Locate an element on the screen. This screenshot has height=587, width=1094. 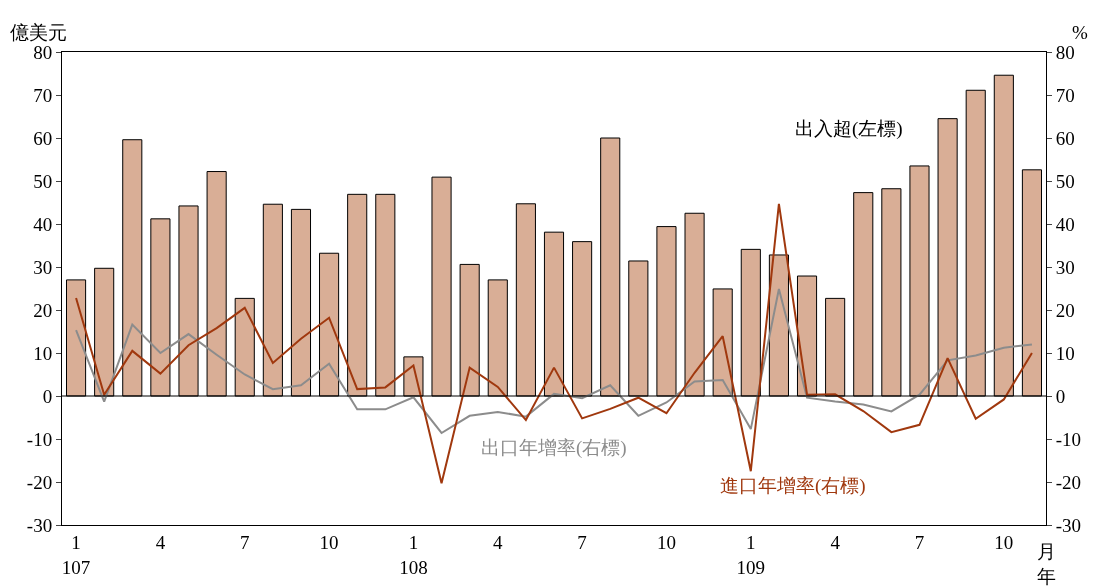
x-tick-label: 1 108 is located at coordinates (413, 554).